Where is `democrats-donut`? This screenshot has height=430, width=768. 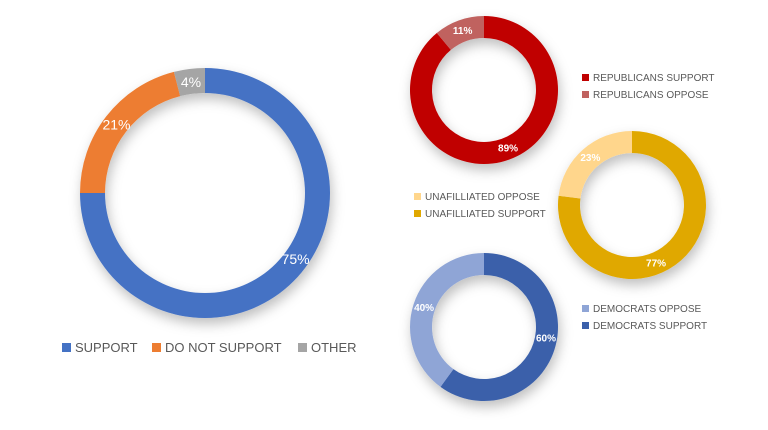
democrats-donut is located at coordinates (484, 327).